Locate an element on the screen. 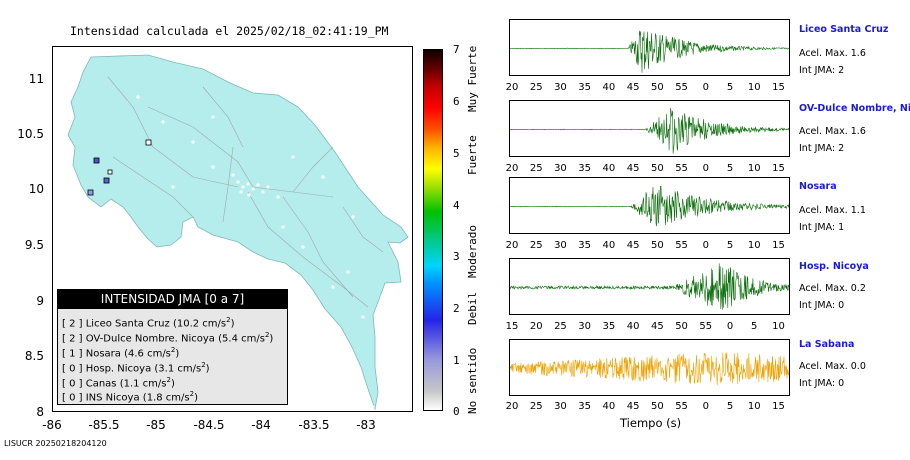  station-accel: Acel. Max. 0.2 is located at coordinates (832, 288).